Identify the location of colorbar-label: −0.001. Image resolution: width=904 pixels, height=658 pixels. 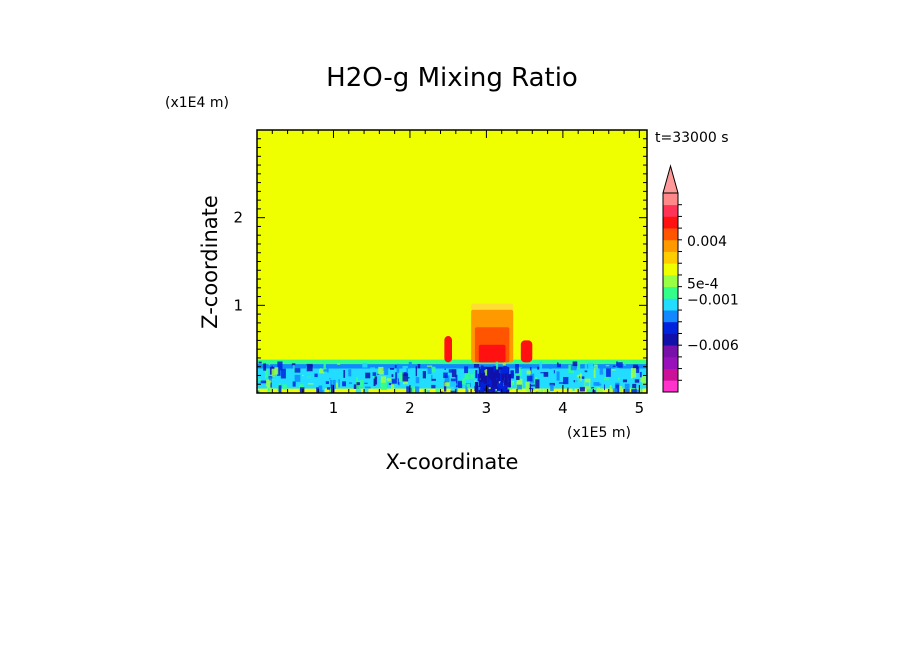
(713, 300).